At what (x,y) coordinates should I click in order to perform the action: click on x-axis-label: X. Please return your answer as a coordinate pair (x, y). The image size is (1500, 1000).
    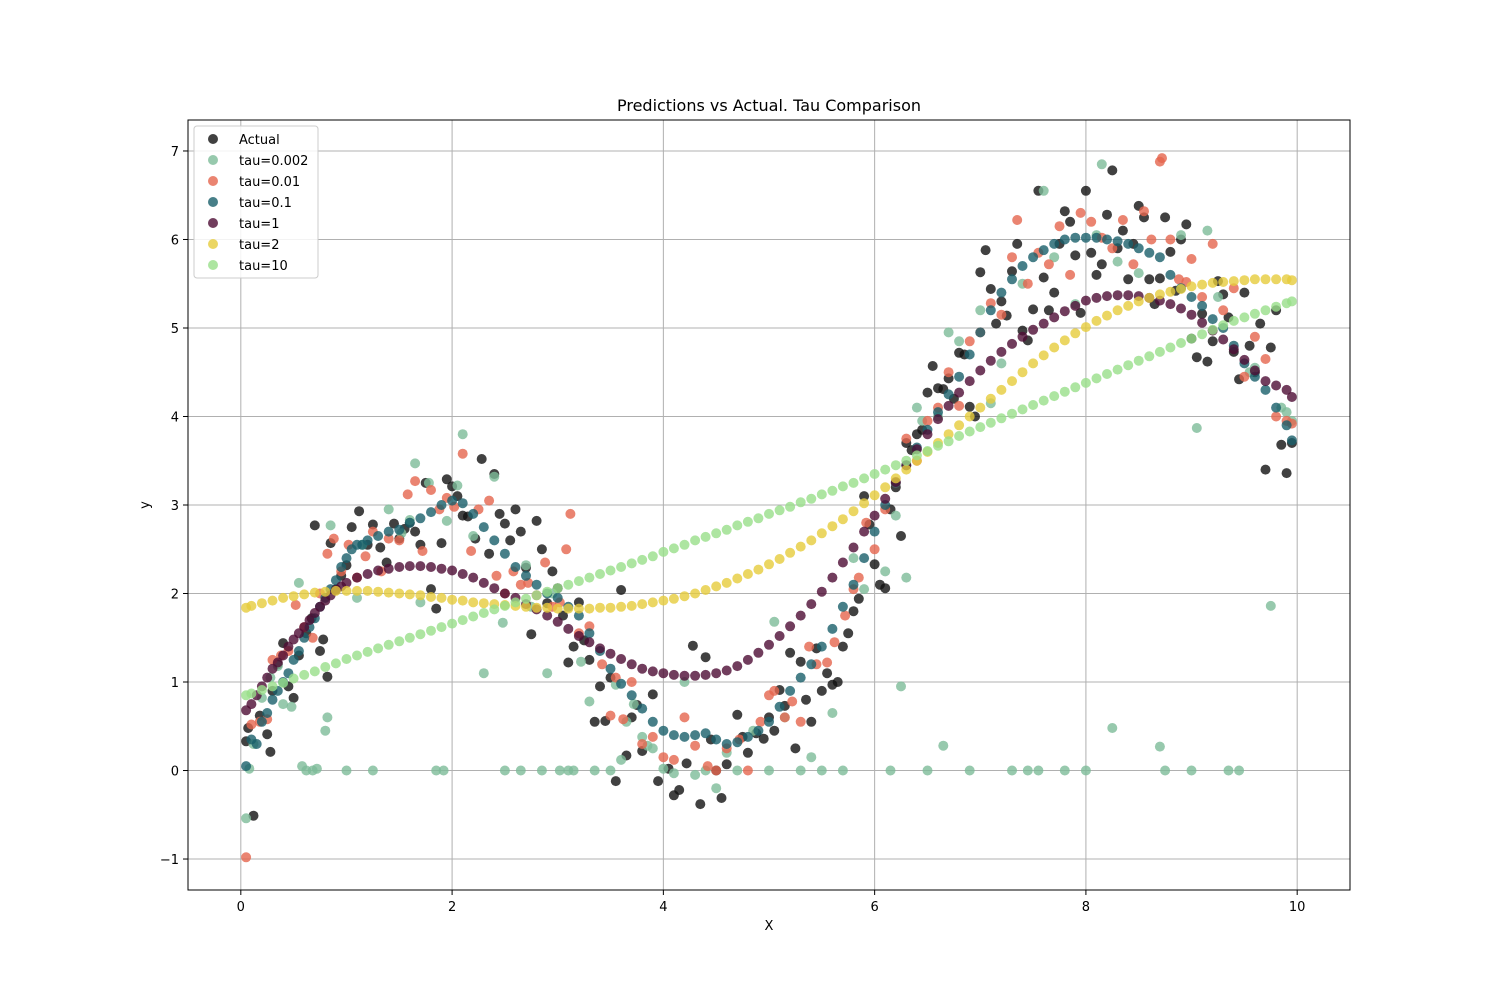
    Looking at the image, I should click on (769, 926).